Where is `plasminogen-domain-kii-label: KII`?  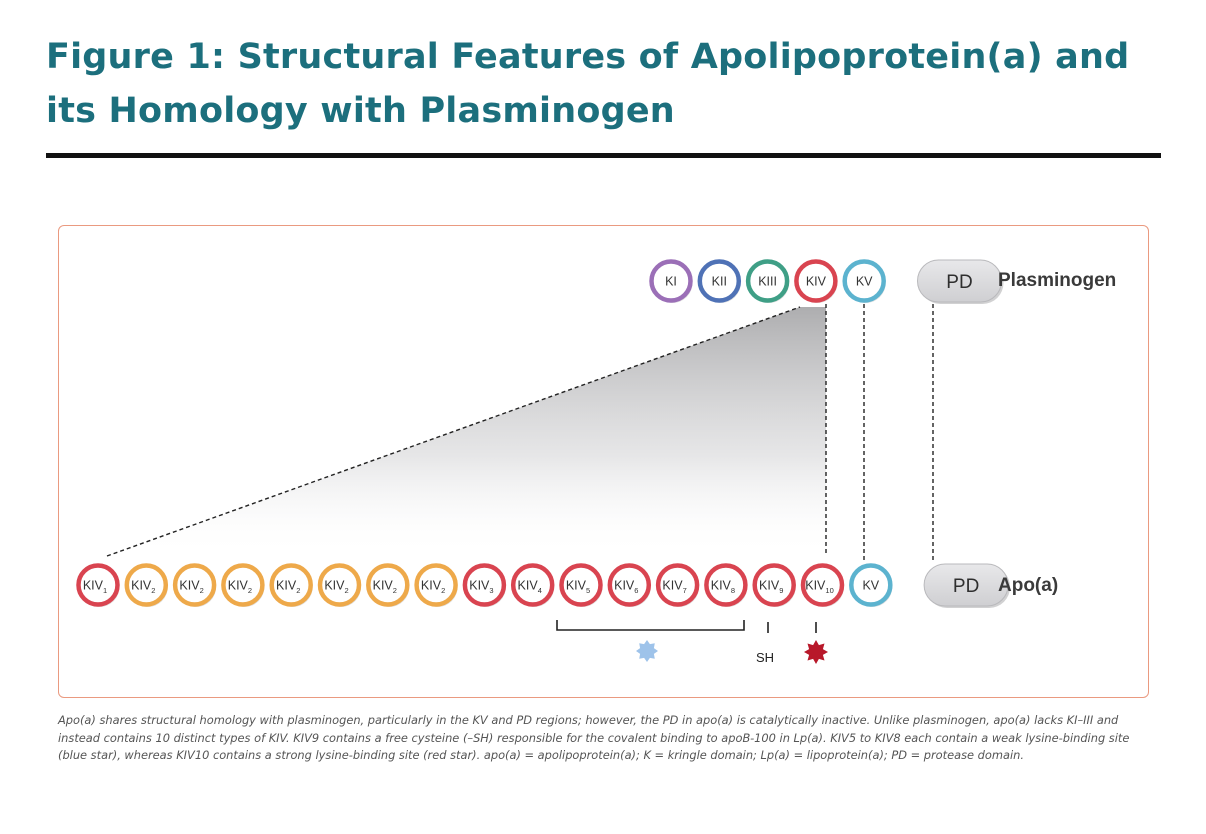 plasminogen-domain-kii-label: KII is located at coordinates (719, 282).